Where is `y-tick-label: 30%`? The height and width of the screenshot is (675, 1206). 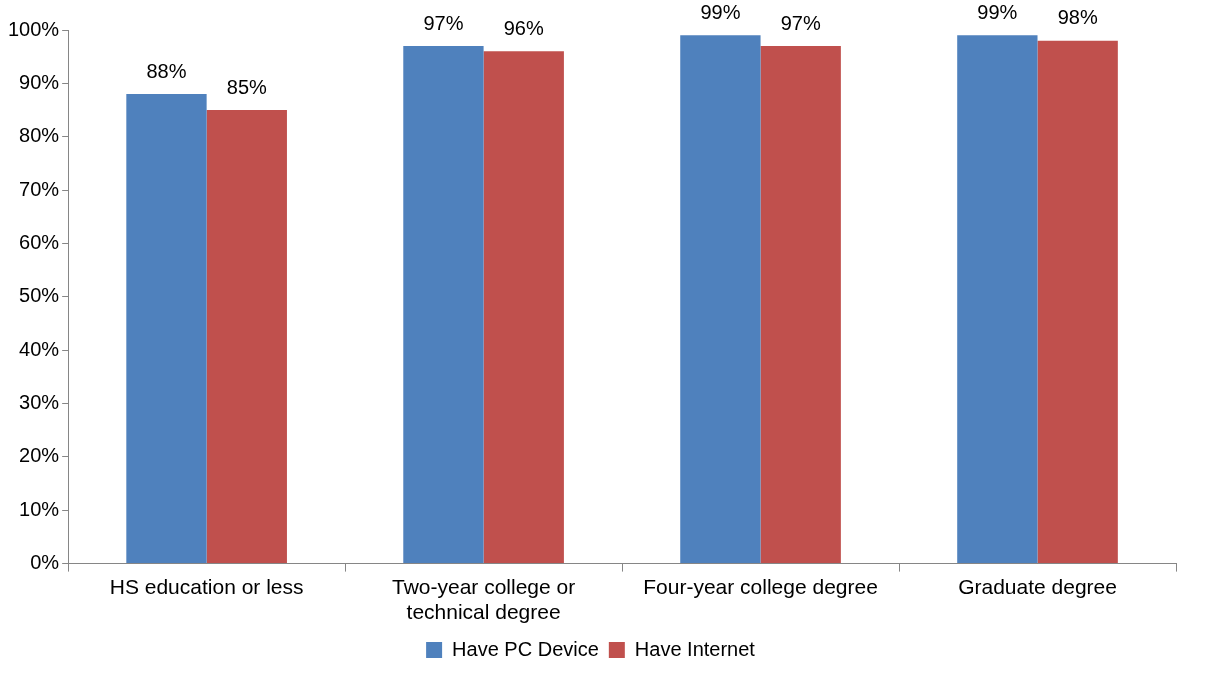
y-tick-label: 30% is located at coordinates (39, 402).